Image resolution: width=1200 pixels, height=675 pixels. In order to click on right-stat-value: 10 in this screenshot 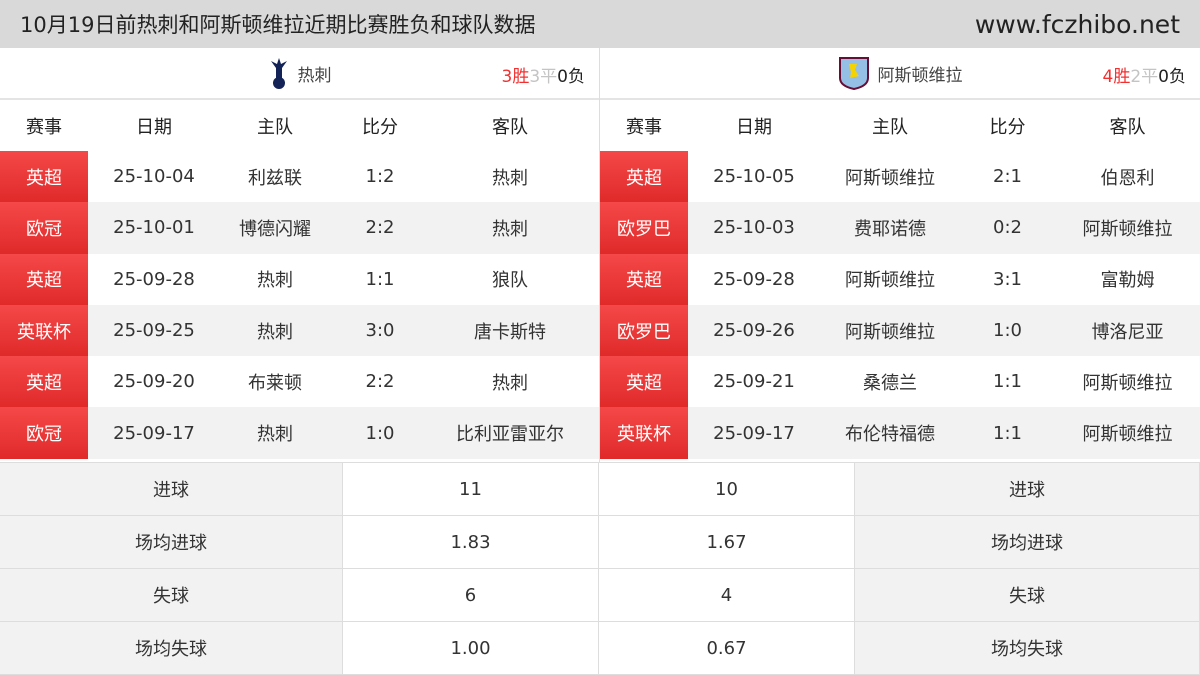, I will do `click(727, 489)`.